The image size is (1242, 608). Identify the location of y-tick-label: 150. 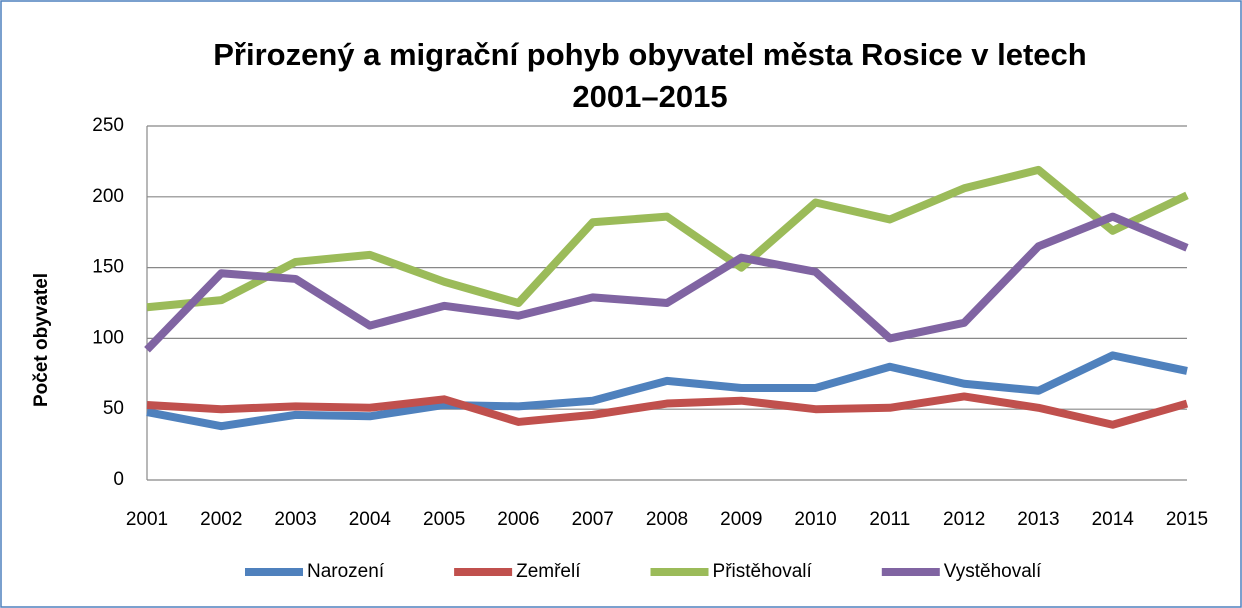
(108, 267).